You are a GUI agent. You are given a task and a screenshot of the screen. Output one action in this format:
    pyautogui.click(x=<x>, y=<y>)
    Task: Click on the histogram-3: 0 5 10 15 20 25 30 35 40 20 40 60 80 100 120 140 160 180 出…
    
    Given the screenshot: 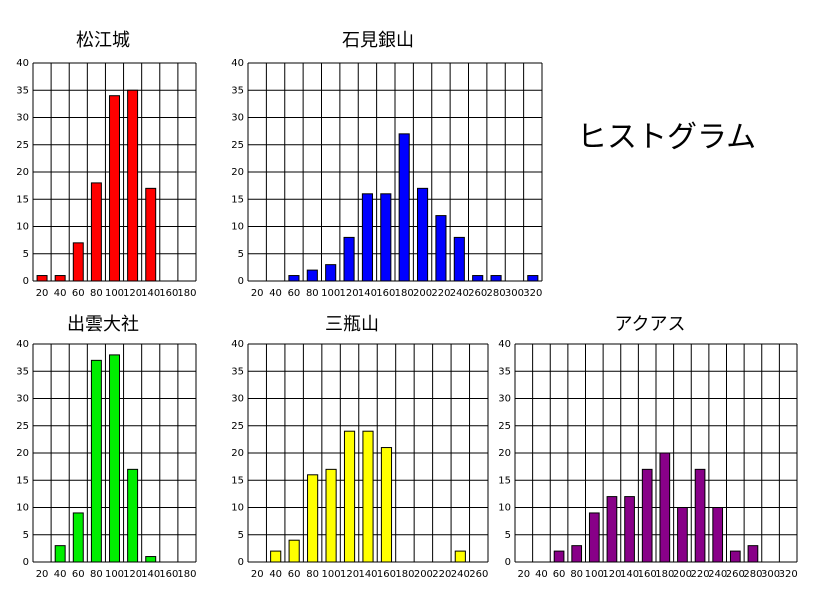 What is the action you would take?
    pyautogui.click(x=106, y=447)
    